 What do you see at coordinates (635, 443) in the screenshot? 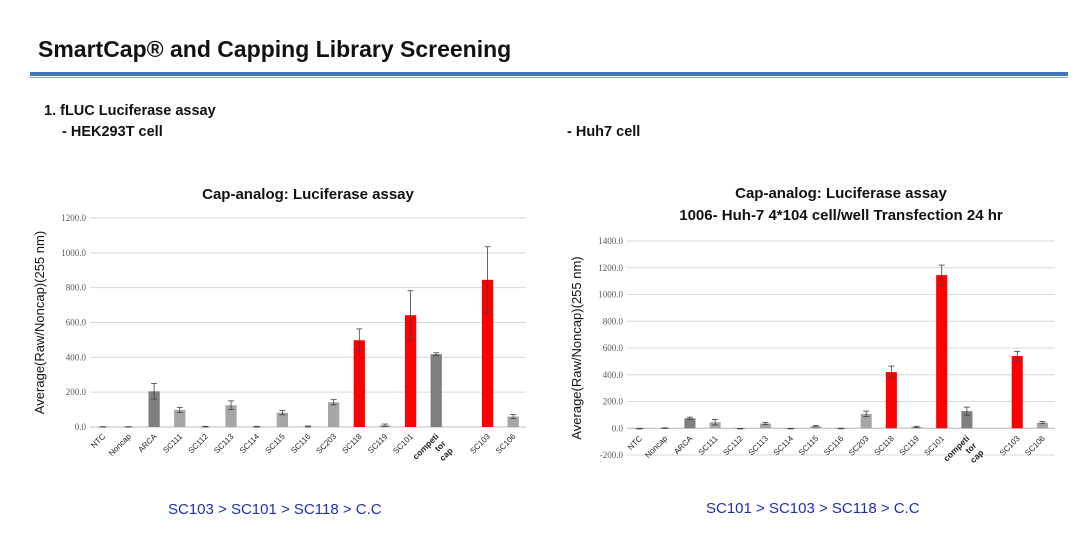
I see `right-x-tick-label: NTC` at bounding box center [635, 443].